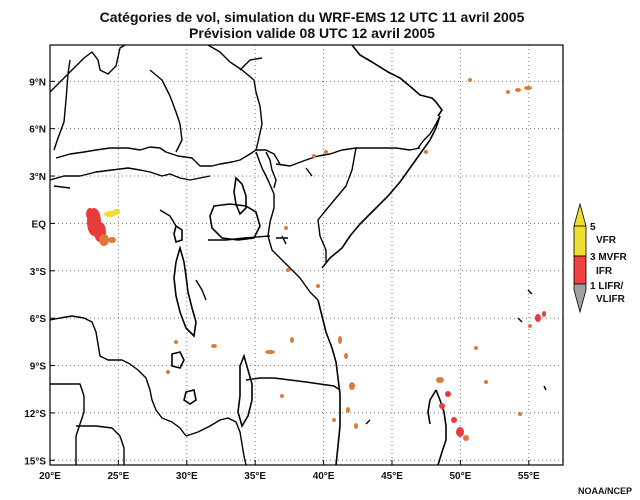 This screenshot has height=500, width=640. What do you see at coordinates (580, 229) in the screenshot?
I see `legend-vfr-swatch` at bounding box center [580, 229].